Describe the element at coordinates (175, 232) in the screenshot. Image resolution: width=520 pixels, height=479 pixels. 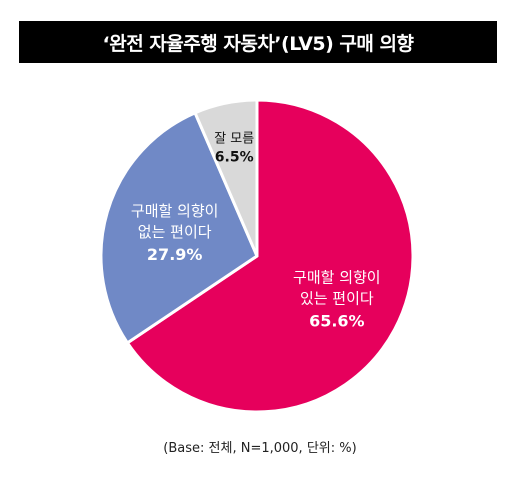
I see `slice-label-2-line-2: 없는 편이다` at that location.